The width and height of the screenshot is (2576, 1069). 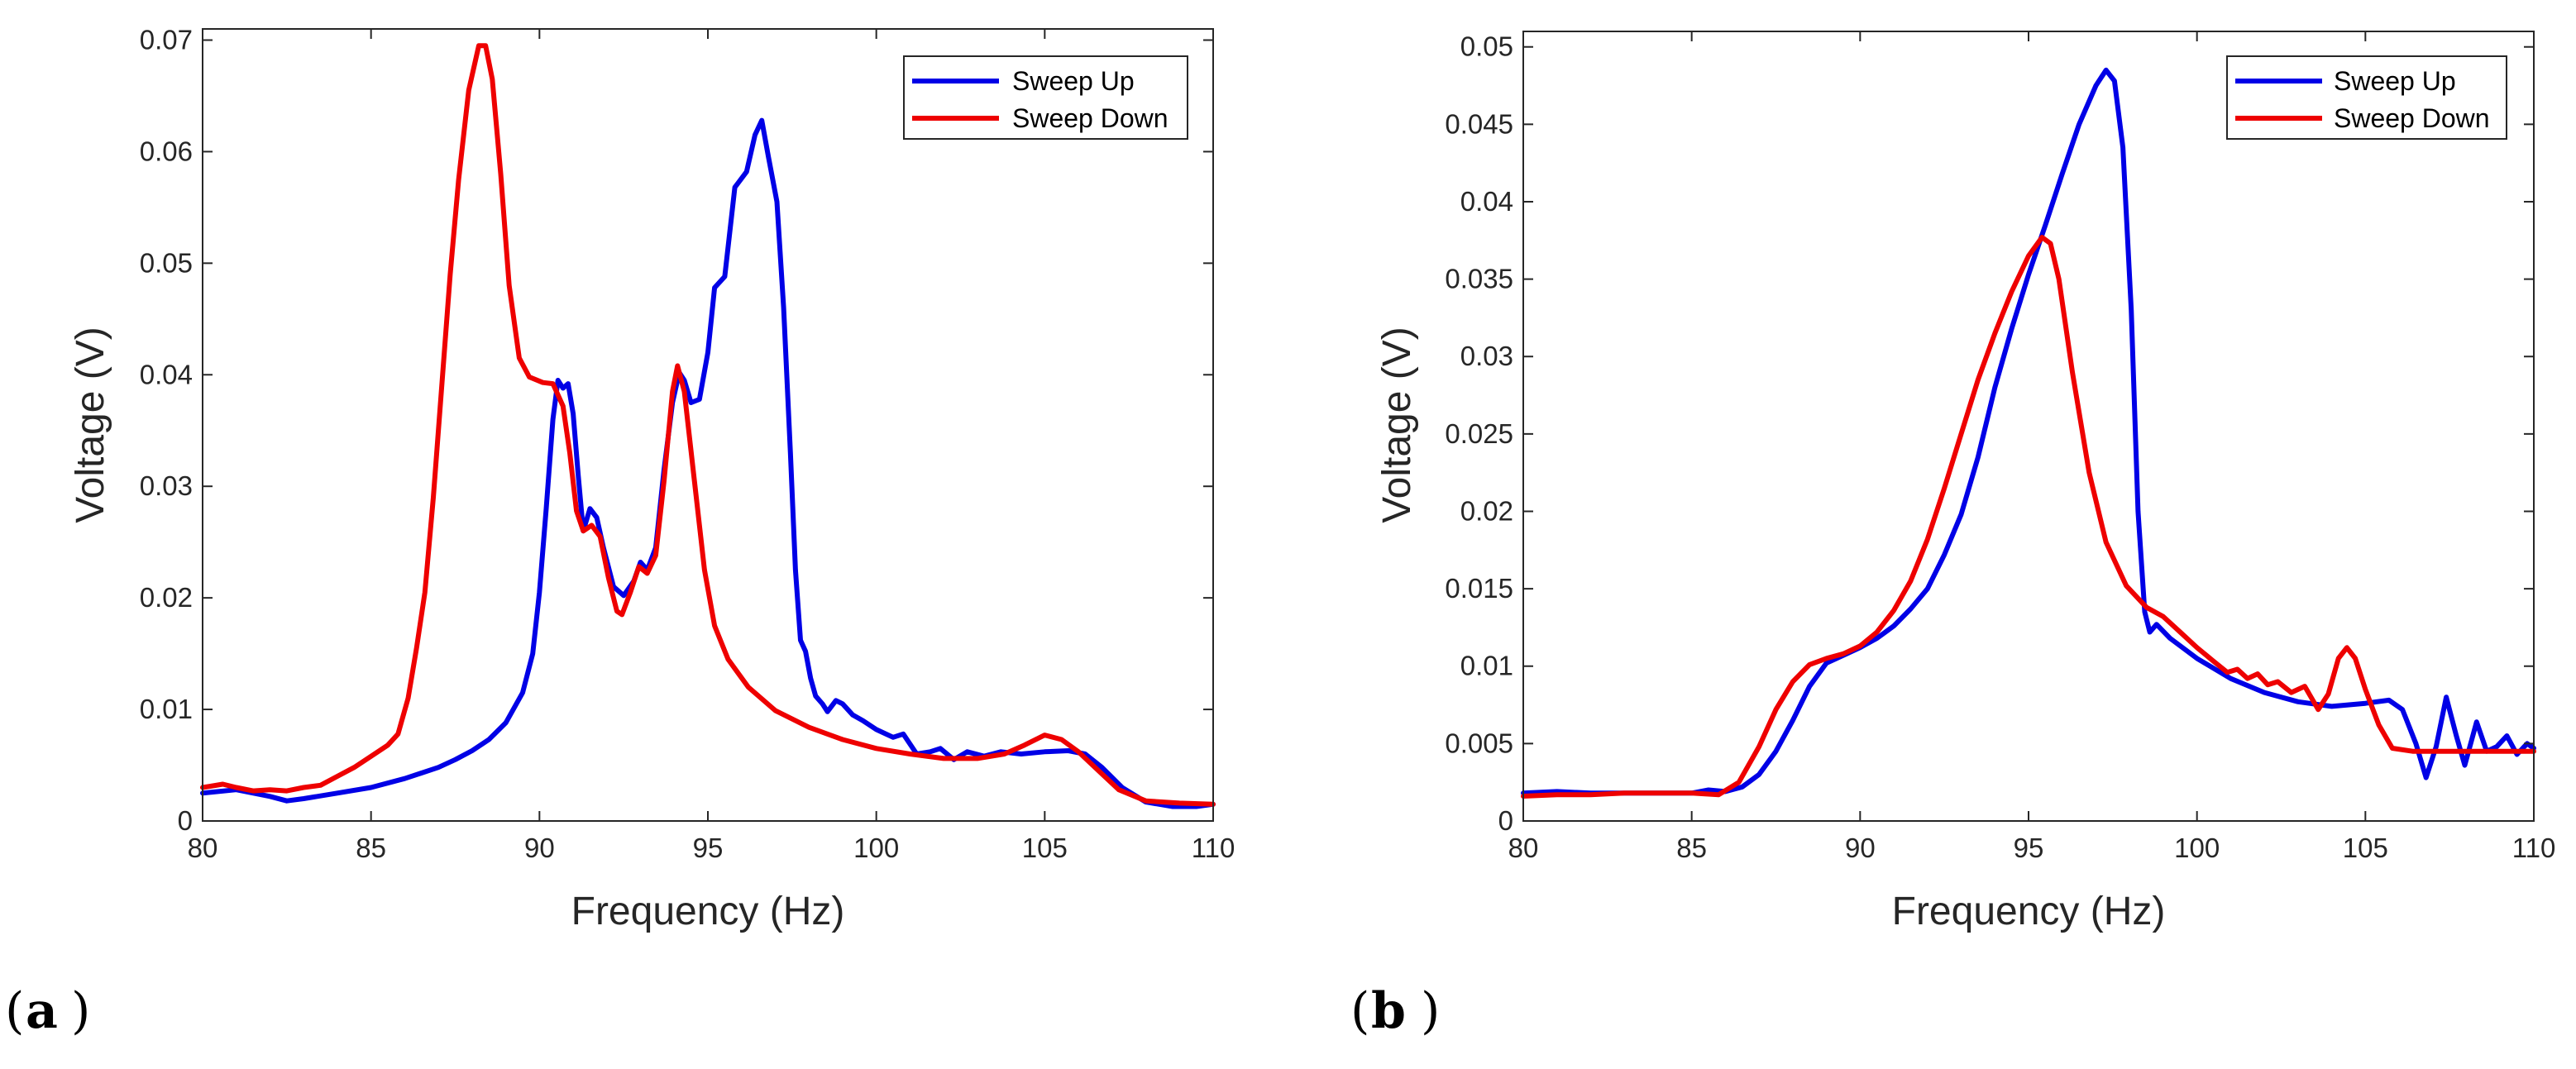 I want to click on panel-label-a-letter: a, so click(x=42, y=1011).